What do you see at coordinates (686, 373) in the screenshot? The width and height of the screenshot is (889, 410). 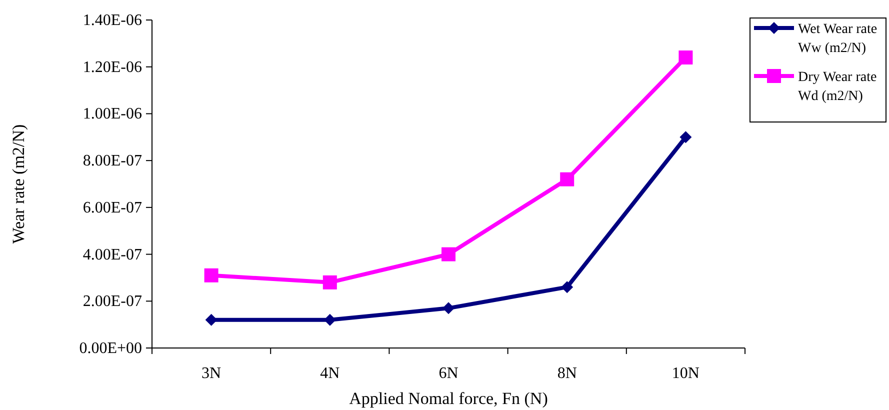 I see `x-tick-label: 10N` at bounding box center [686, 373].